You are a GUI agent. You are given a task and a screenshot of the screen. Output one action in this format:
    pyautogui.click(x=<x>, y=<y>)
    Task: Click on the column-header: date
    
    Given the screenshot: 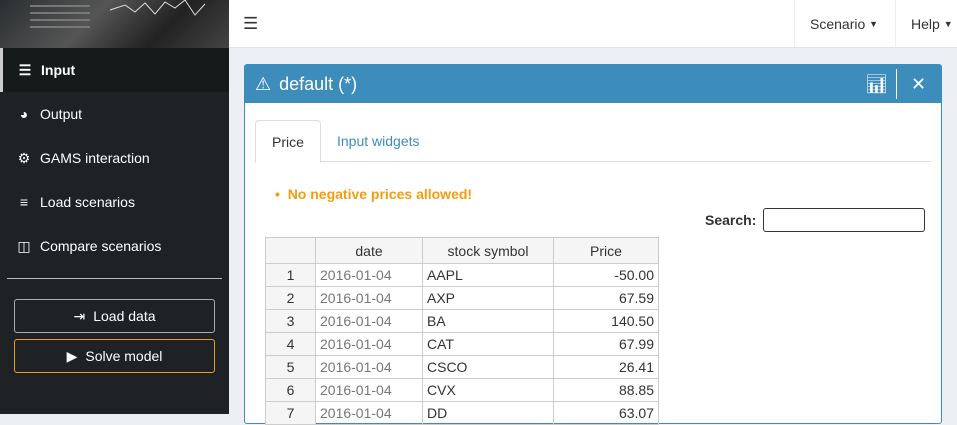 What is the action you would take?
    pyautogui.click(x=369, y=250)
    